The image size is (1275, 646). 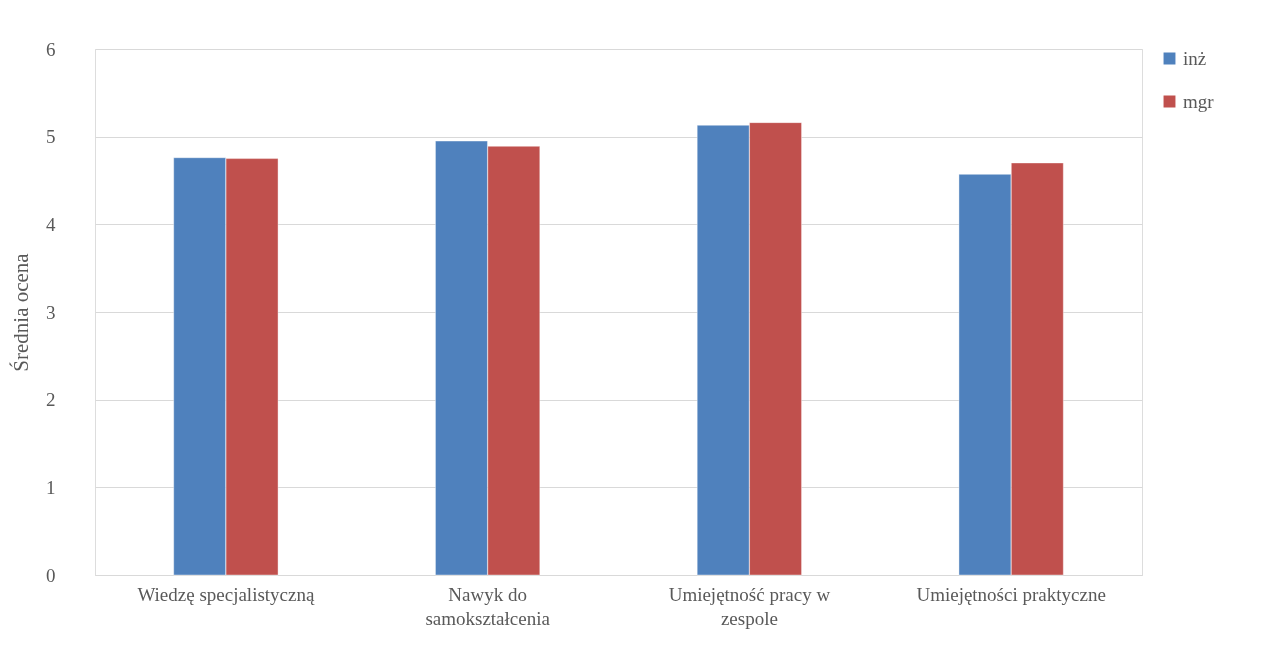 I want to click on y-axis-title: Średnia ocena, so click(x=21, y=312).